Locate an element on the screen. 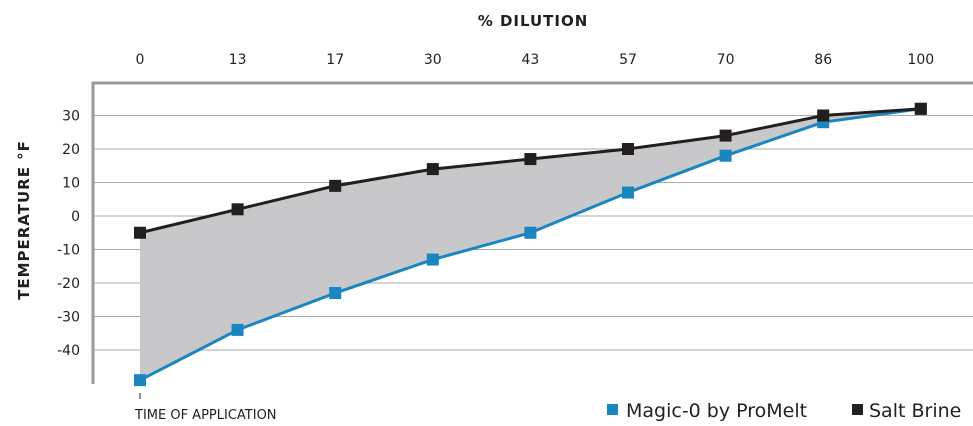  legend: Magic-0 by ProMelt Salt Brine is located at coordinates (784, 411).